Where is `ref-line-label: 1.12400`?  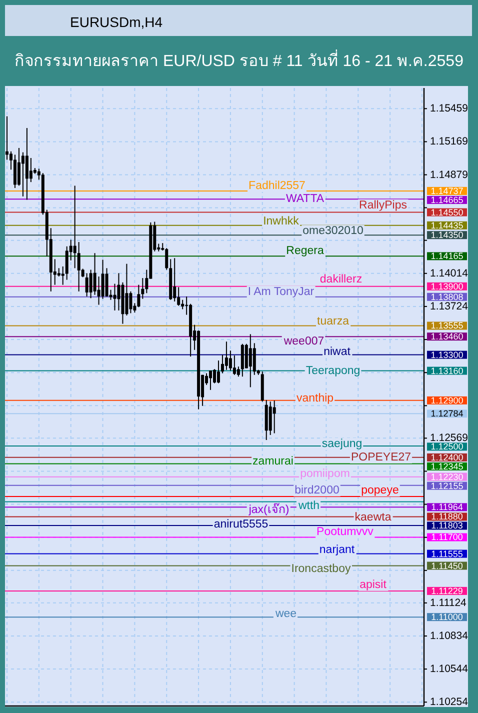
ref-line-label: 1.12400 is located at coordinates (447, 457).